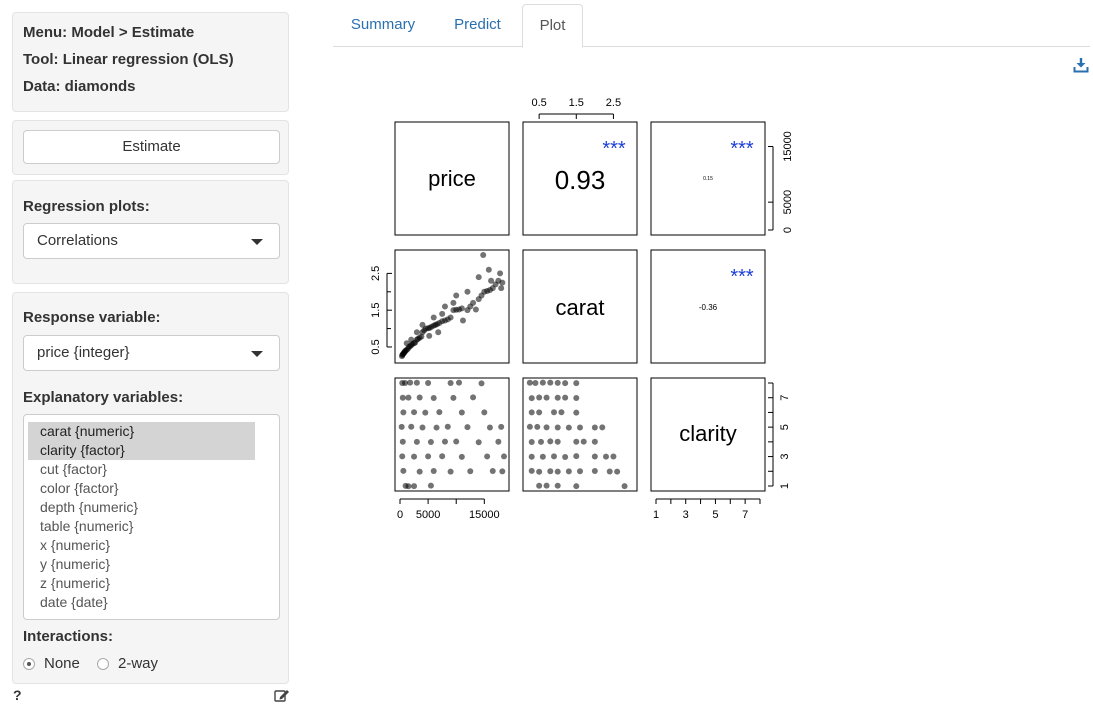 Image resolution: width=1093 pixels, height=718 pixels. Describe the element at coordinates (128, 59) in the screenshot. I see `tool-info: Tool: Linear regression (OLS)` at that location.